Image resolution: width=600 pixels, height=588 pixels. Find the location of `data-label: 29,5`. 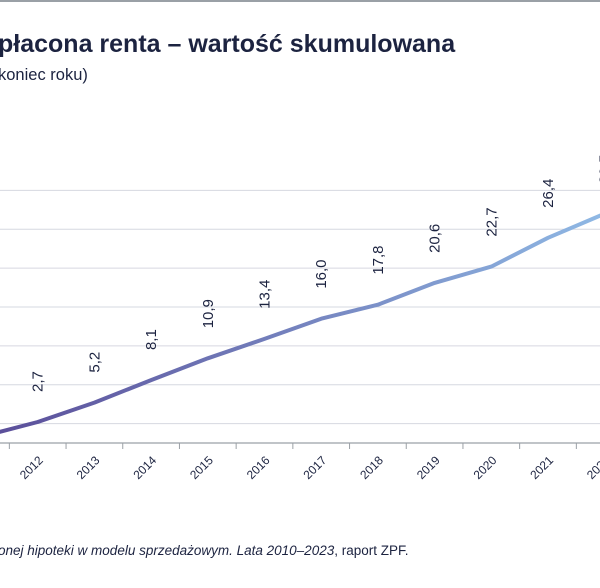

data-label: 29,5 is located at coordinates (598, 169).